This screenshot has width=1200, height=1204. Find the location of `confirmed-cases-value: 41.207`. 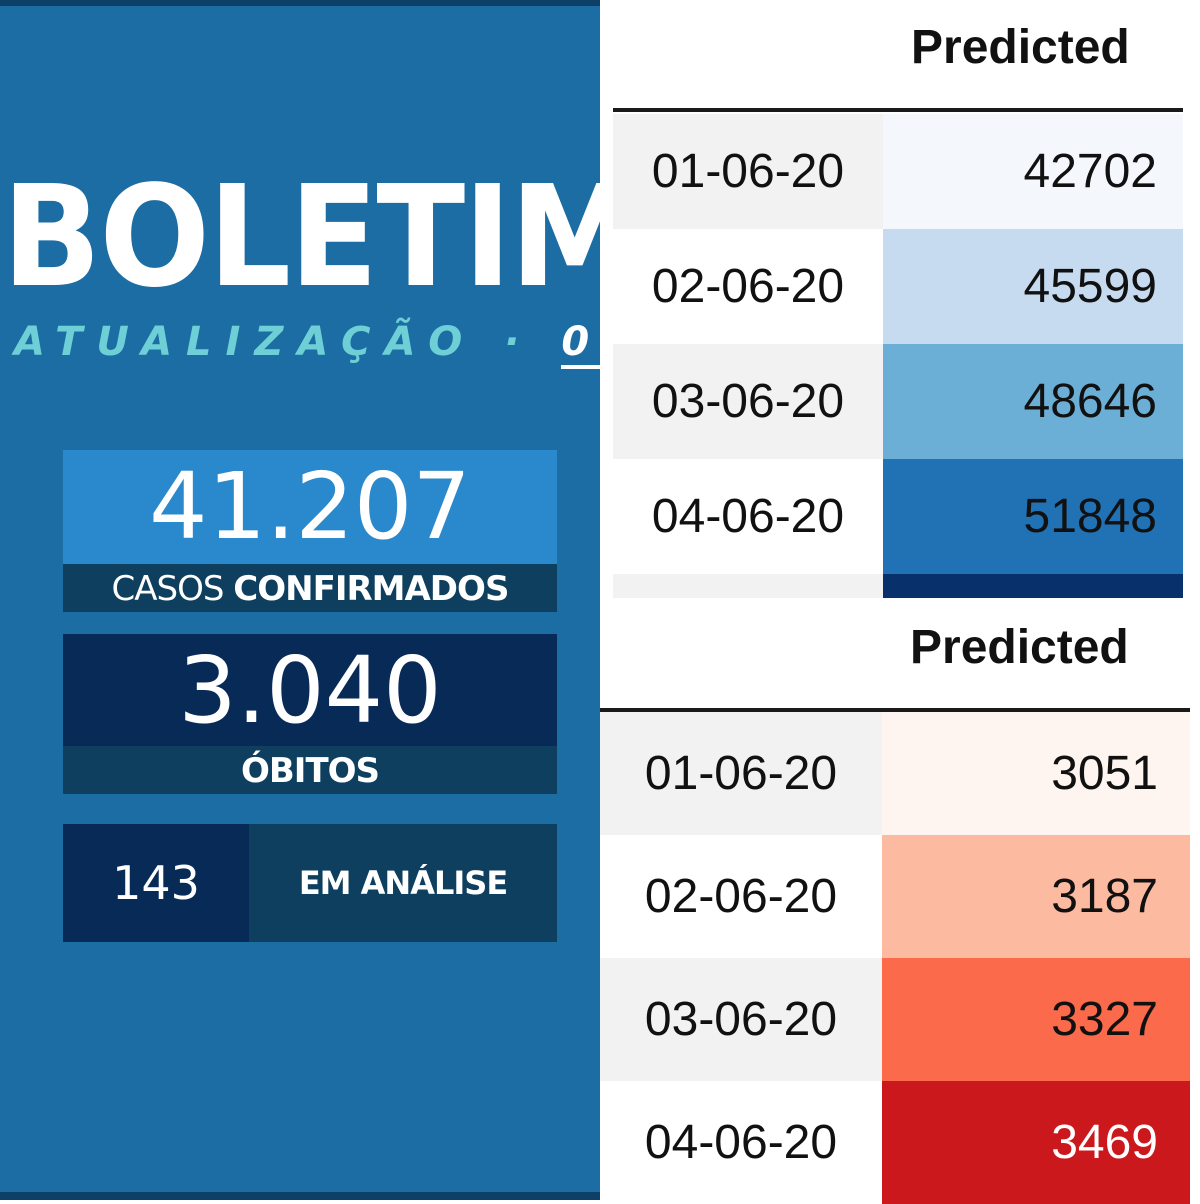

confirmed-cases-value: 41.207 is located at coordinates (310, 506).